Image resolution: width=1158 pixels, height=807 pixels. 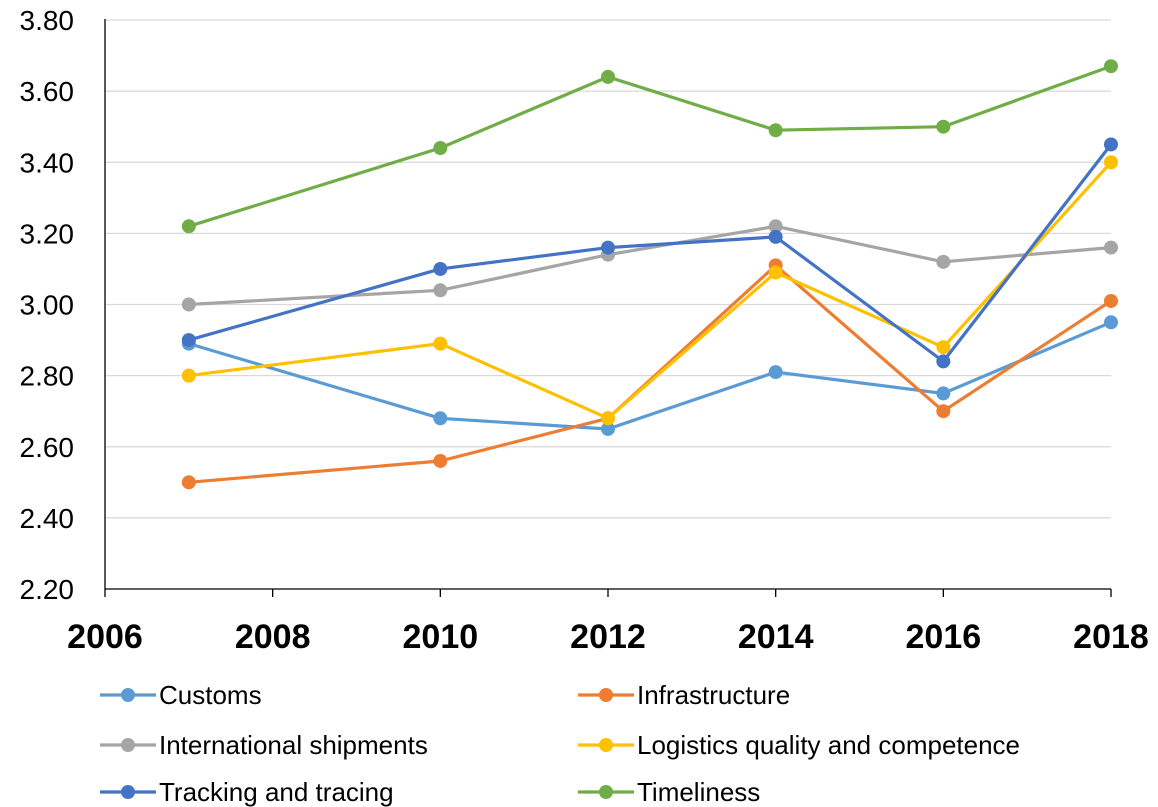 I want to click on x-tick-label: 2018, so click(x=1111, y=637).